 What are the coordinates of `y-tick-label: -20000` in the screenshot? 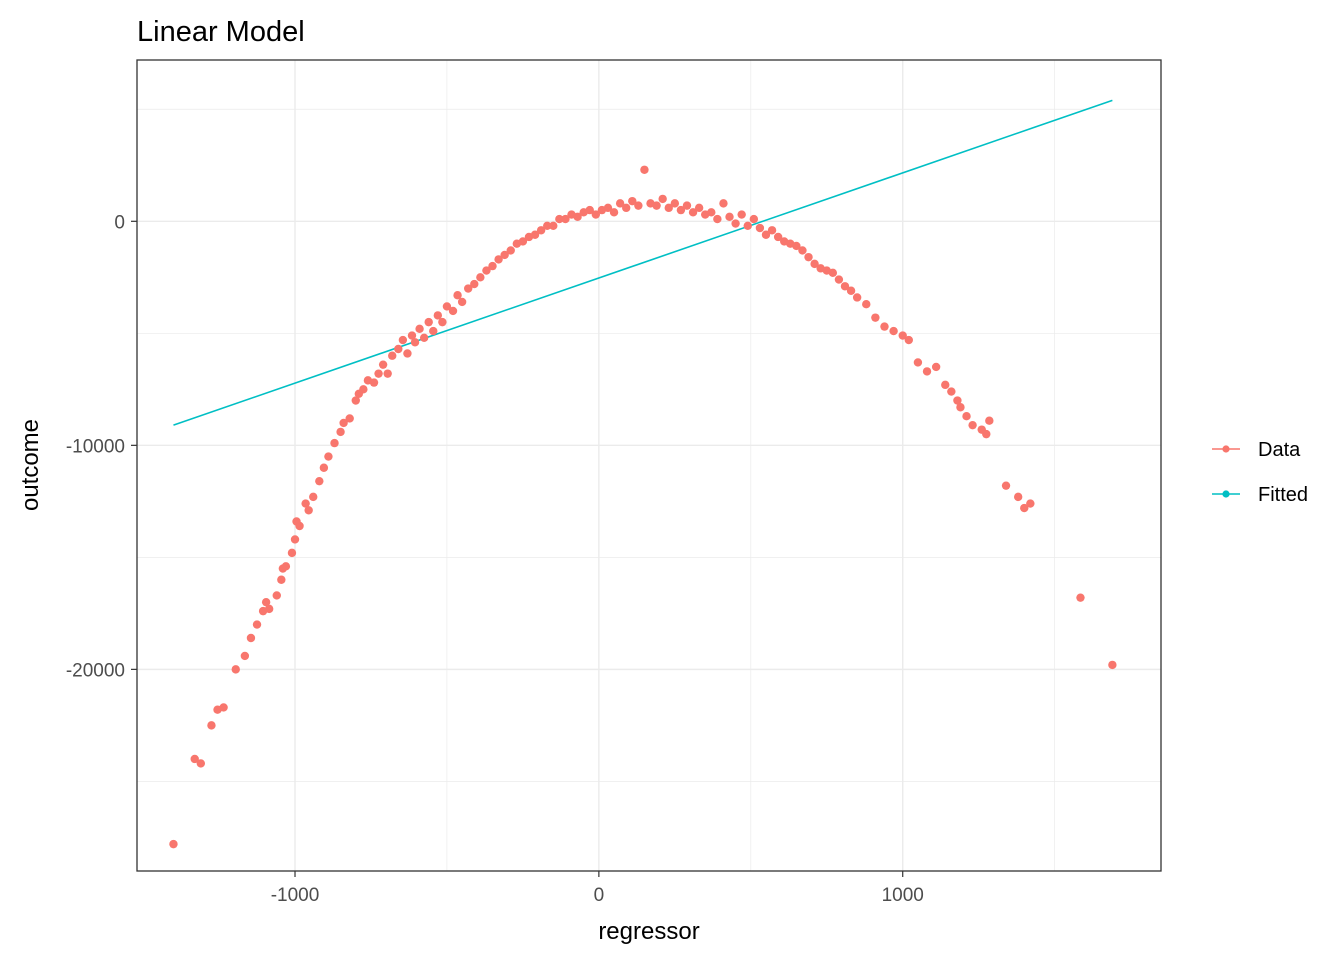 It's located at (95, 670).